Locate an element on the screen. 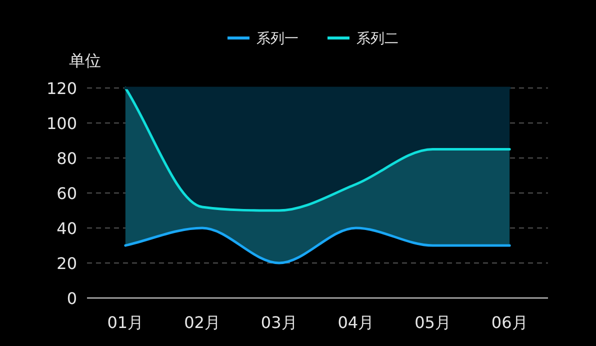  x-tick-label: 03月 is located at coordinates (279, 322).